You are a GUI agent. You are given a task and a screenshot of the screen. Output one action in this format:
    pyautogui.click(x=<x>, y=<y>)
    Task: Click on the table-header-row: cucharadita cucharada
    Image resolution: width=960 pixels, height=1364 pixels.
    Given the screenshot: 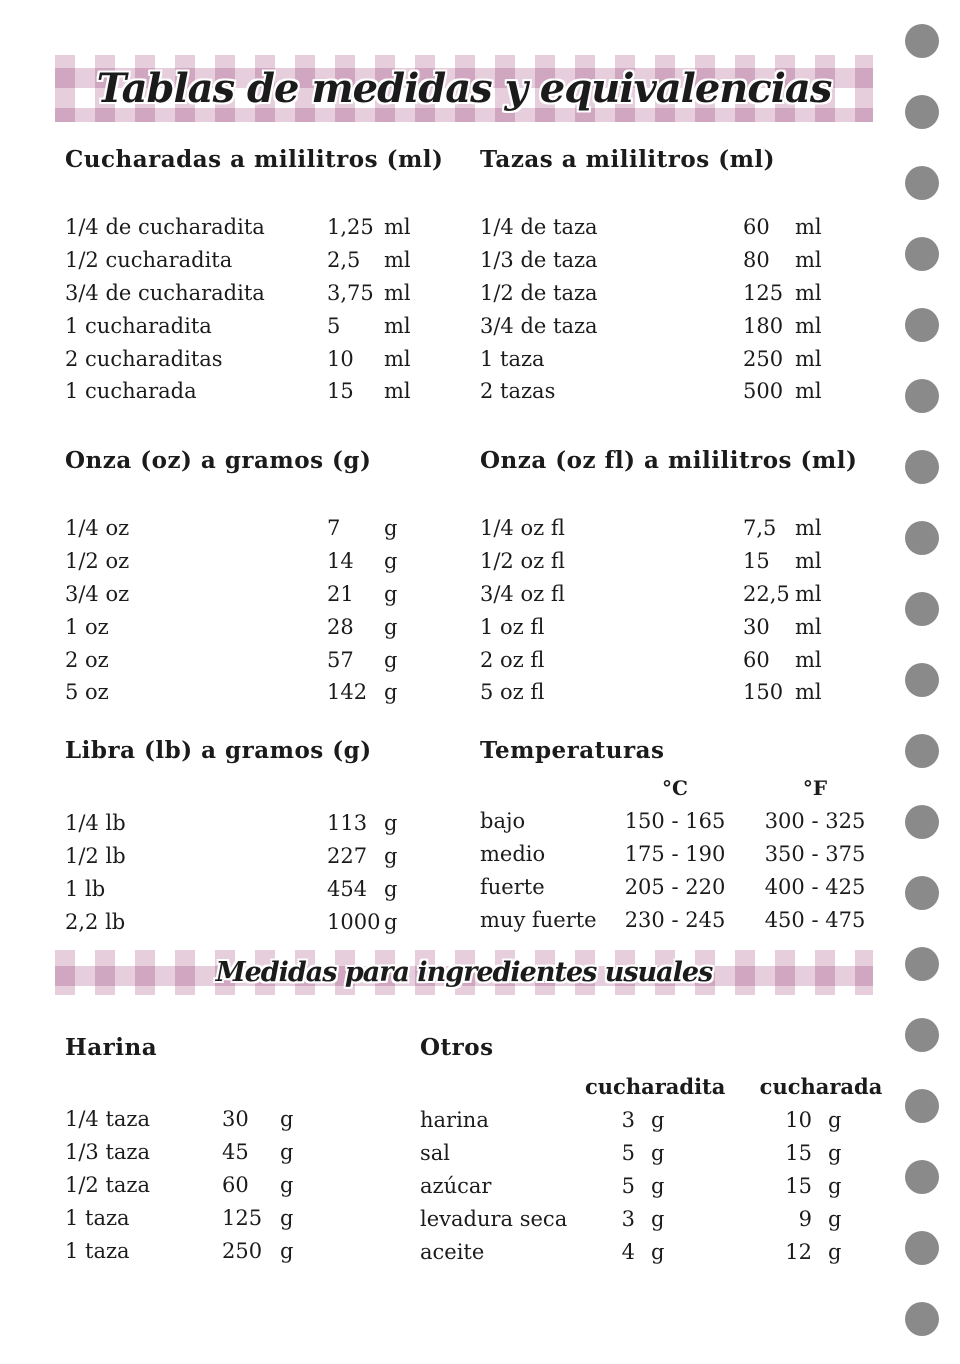 What is the action you would take?
    pyautogui.click(x=652, y=1086)
    